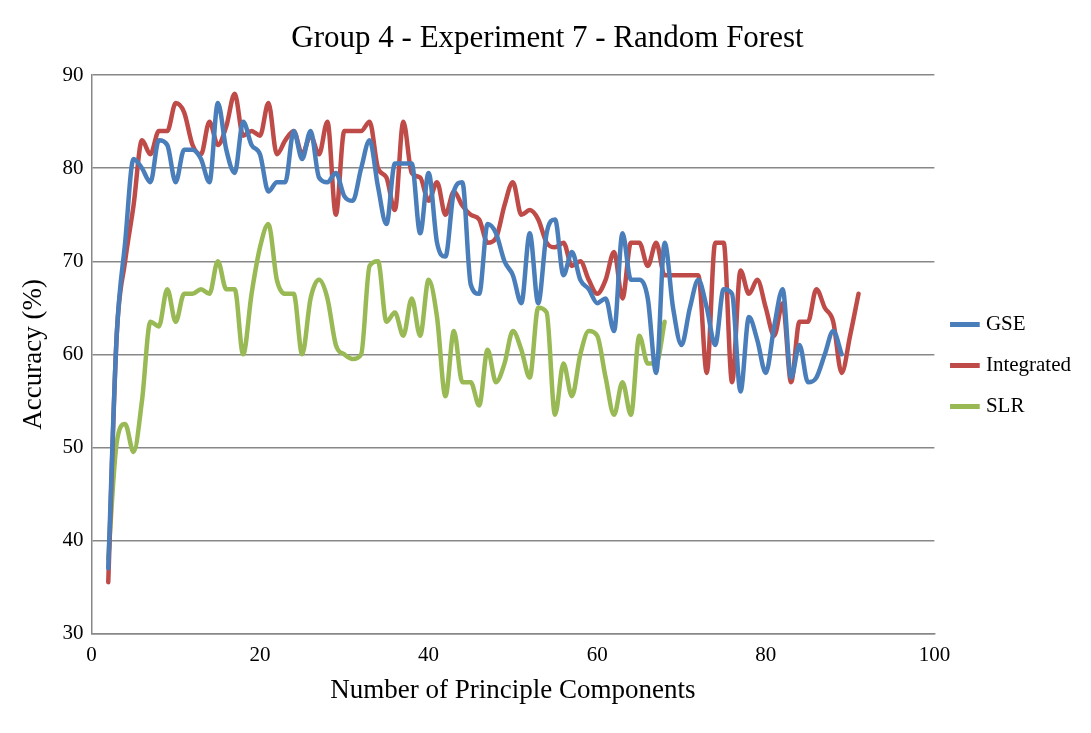  What do you see at coordinates (548, 36) in the screenshot?
I see `chart-title: Group 4 - Experiment 7 - Random Forest` at bounding box center [548, 36].